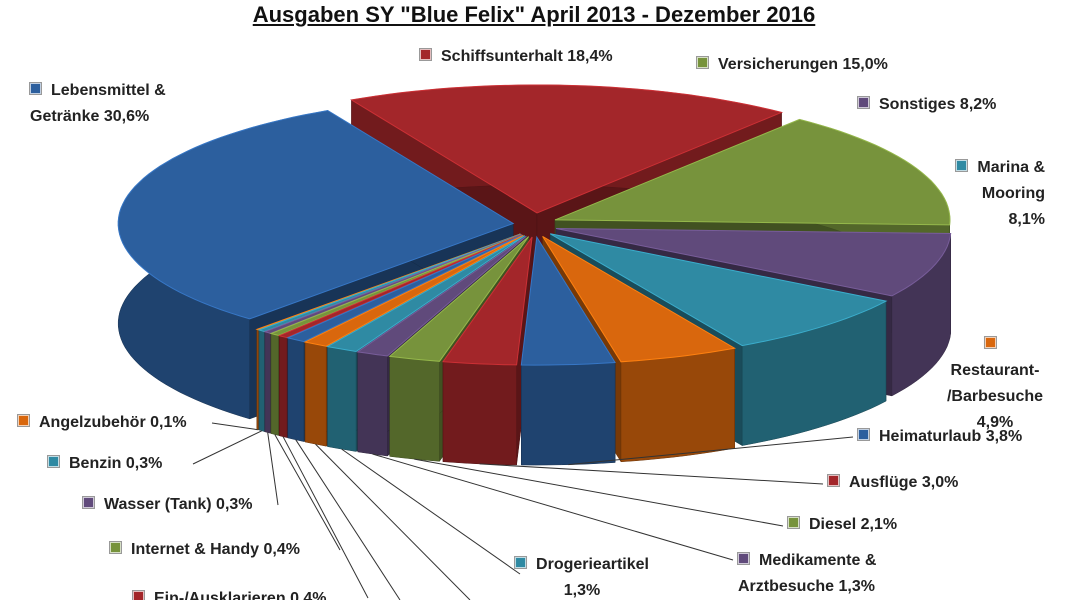 The width and height of the screenshot is (1068, 600). I want to click on value-label: 18,4%, so click(590, 56).